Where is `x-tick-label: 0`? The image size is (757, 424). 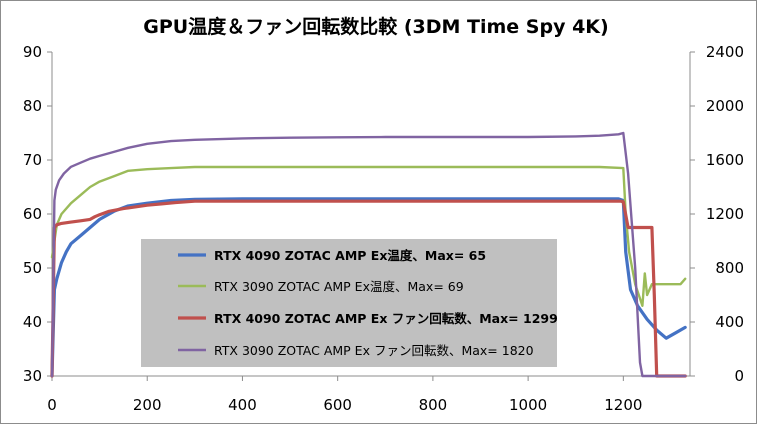
x-tick-label: 0 is located at coordinates (52, 405).